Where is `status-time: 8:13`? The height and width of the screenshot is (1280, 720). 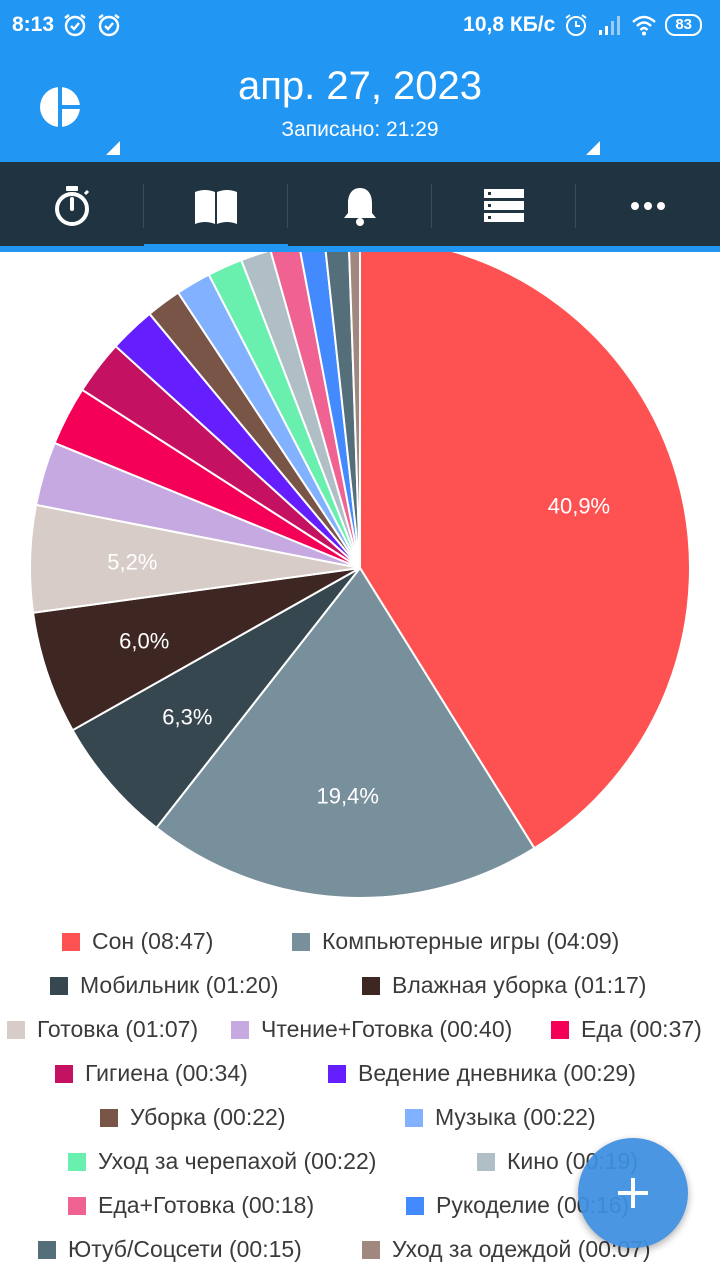
status-time: 8:13 is located at coordinates (33, 24).